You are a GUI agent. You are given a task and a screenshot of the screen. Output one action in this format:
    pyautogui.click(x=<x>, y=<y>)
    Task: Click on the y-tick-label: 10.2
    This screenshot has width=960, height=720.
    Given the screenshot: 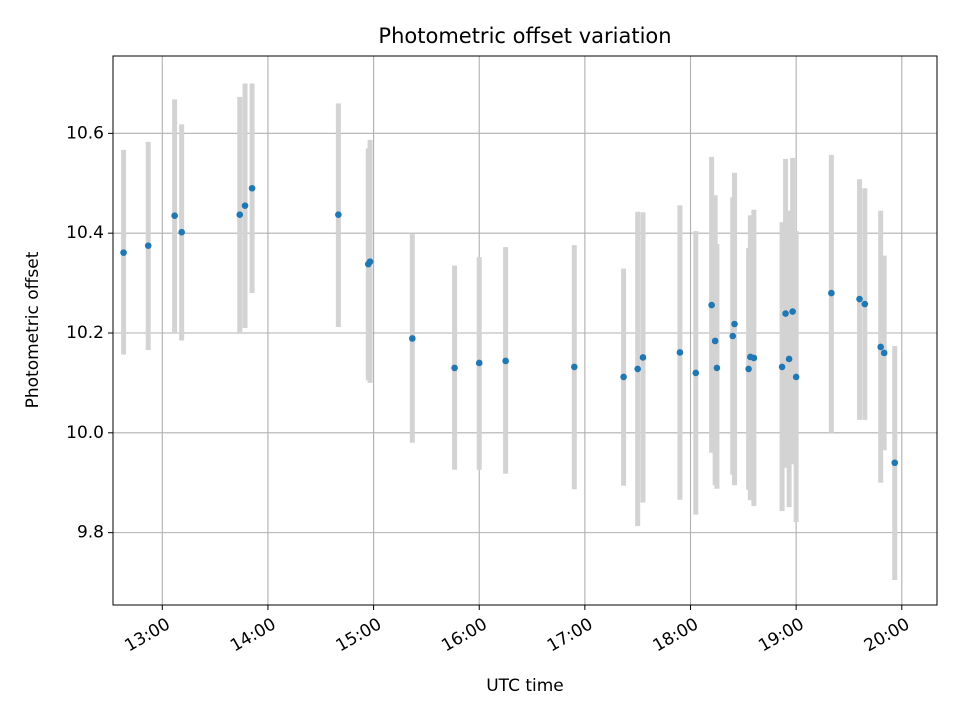 What is the action you would take?
    pyautogui.click(x=85, y=333)
    